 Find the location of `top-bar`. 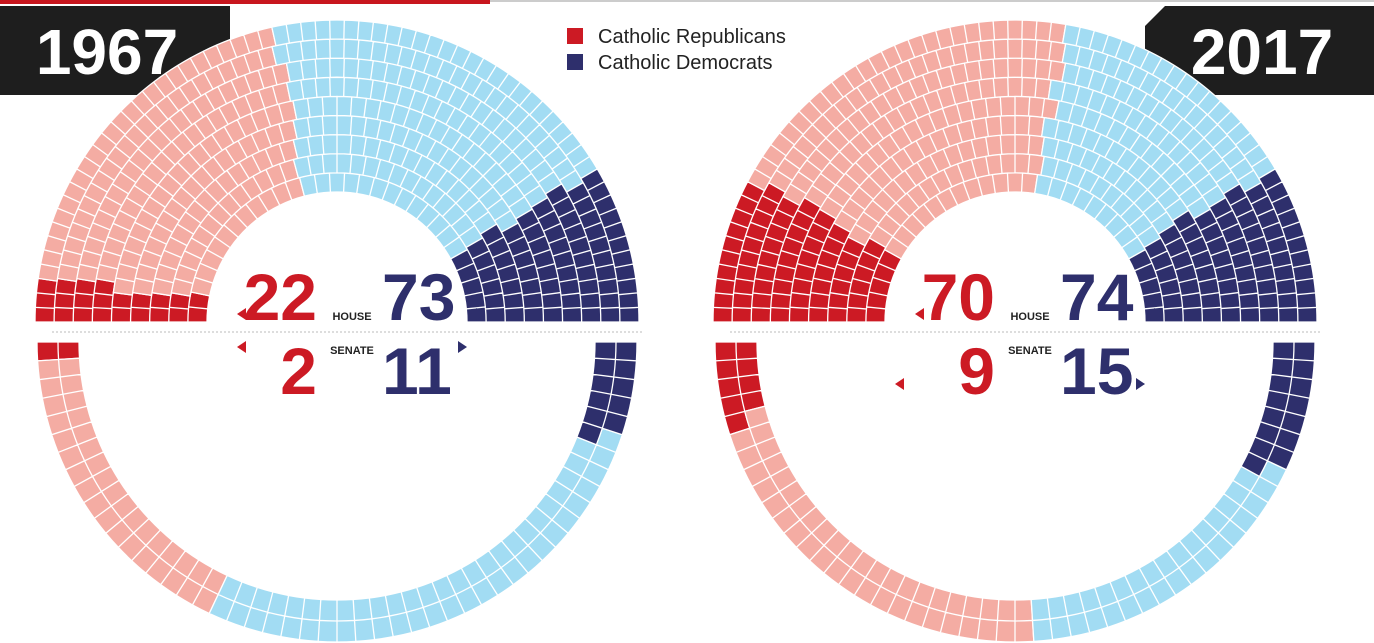

top-bar is located at coordinates (245, 2).